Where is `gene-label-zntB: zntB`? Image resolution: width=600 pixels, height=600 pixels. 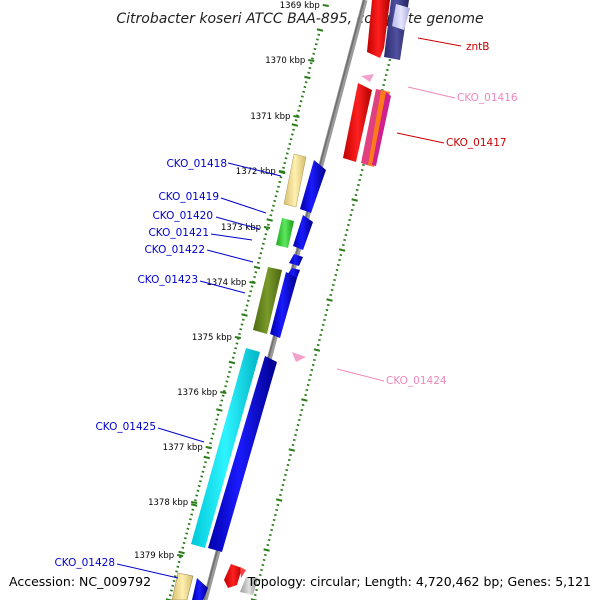
gene-label-zntB: zntB is located at coordinates (478, 47).